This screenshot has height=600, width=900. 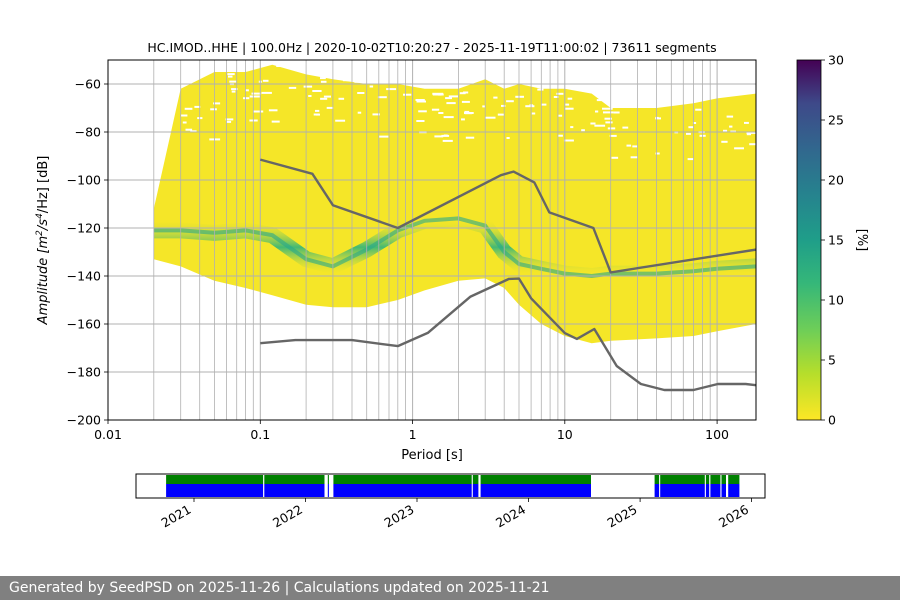 What do you see at coordinates (84, 180) in the screenshot?
I see `y-tick-label: −100` at bounding box center [84, 180].